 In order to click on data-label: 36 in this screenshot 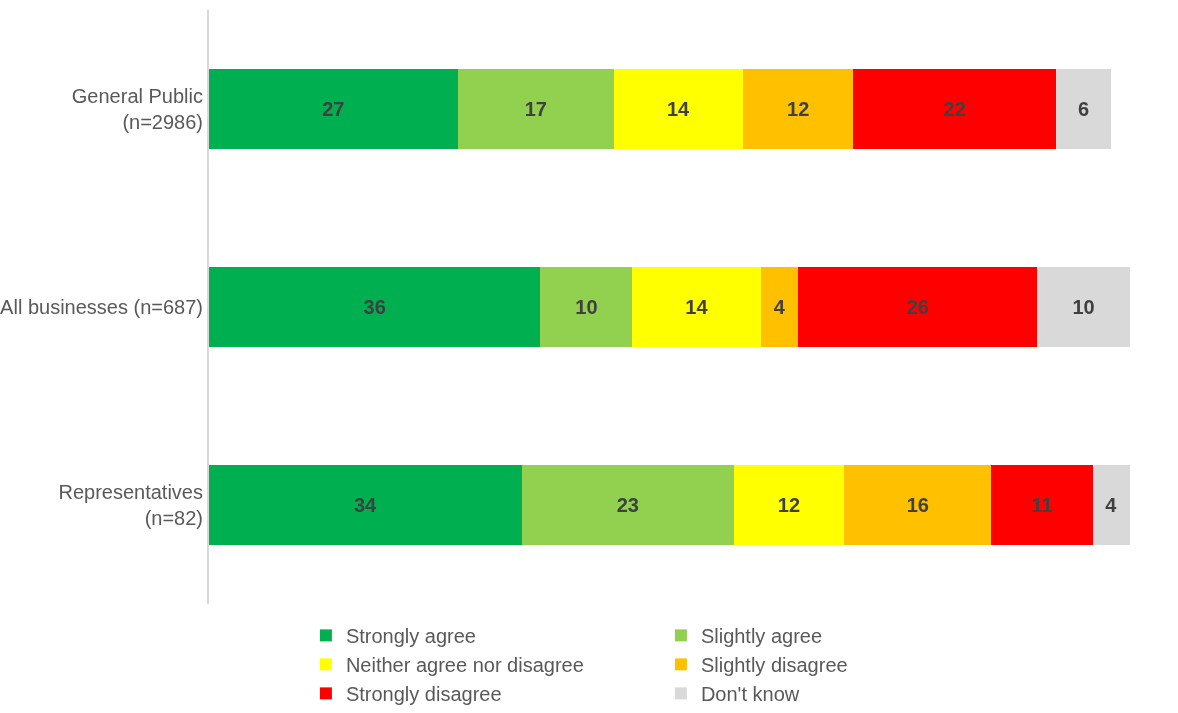, I will do `click(374, 307)`.